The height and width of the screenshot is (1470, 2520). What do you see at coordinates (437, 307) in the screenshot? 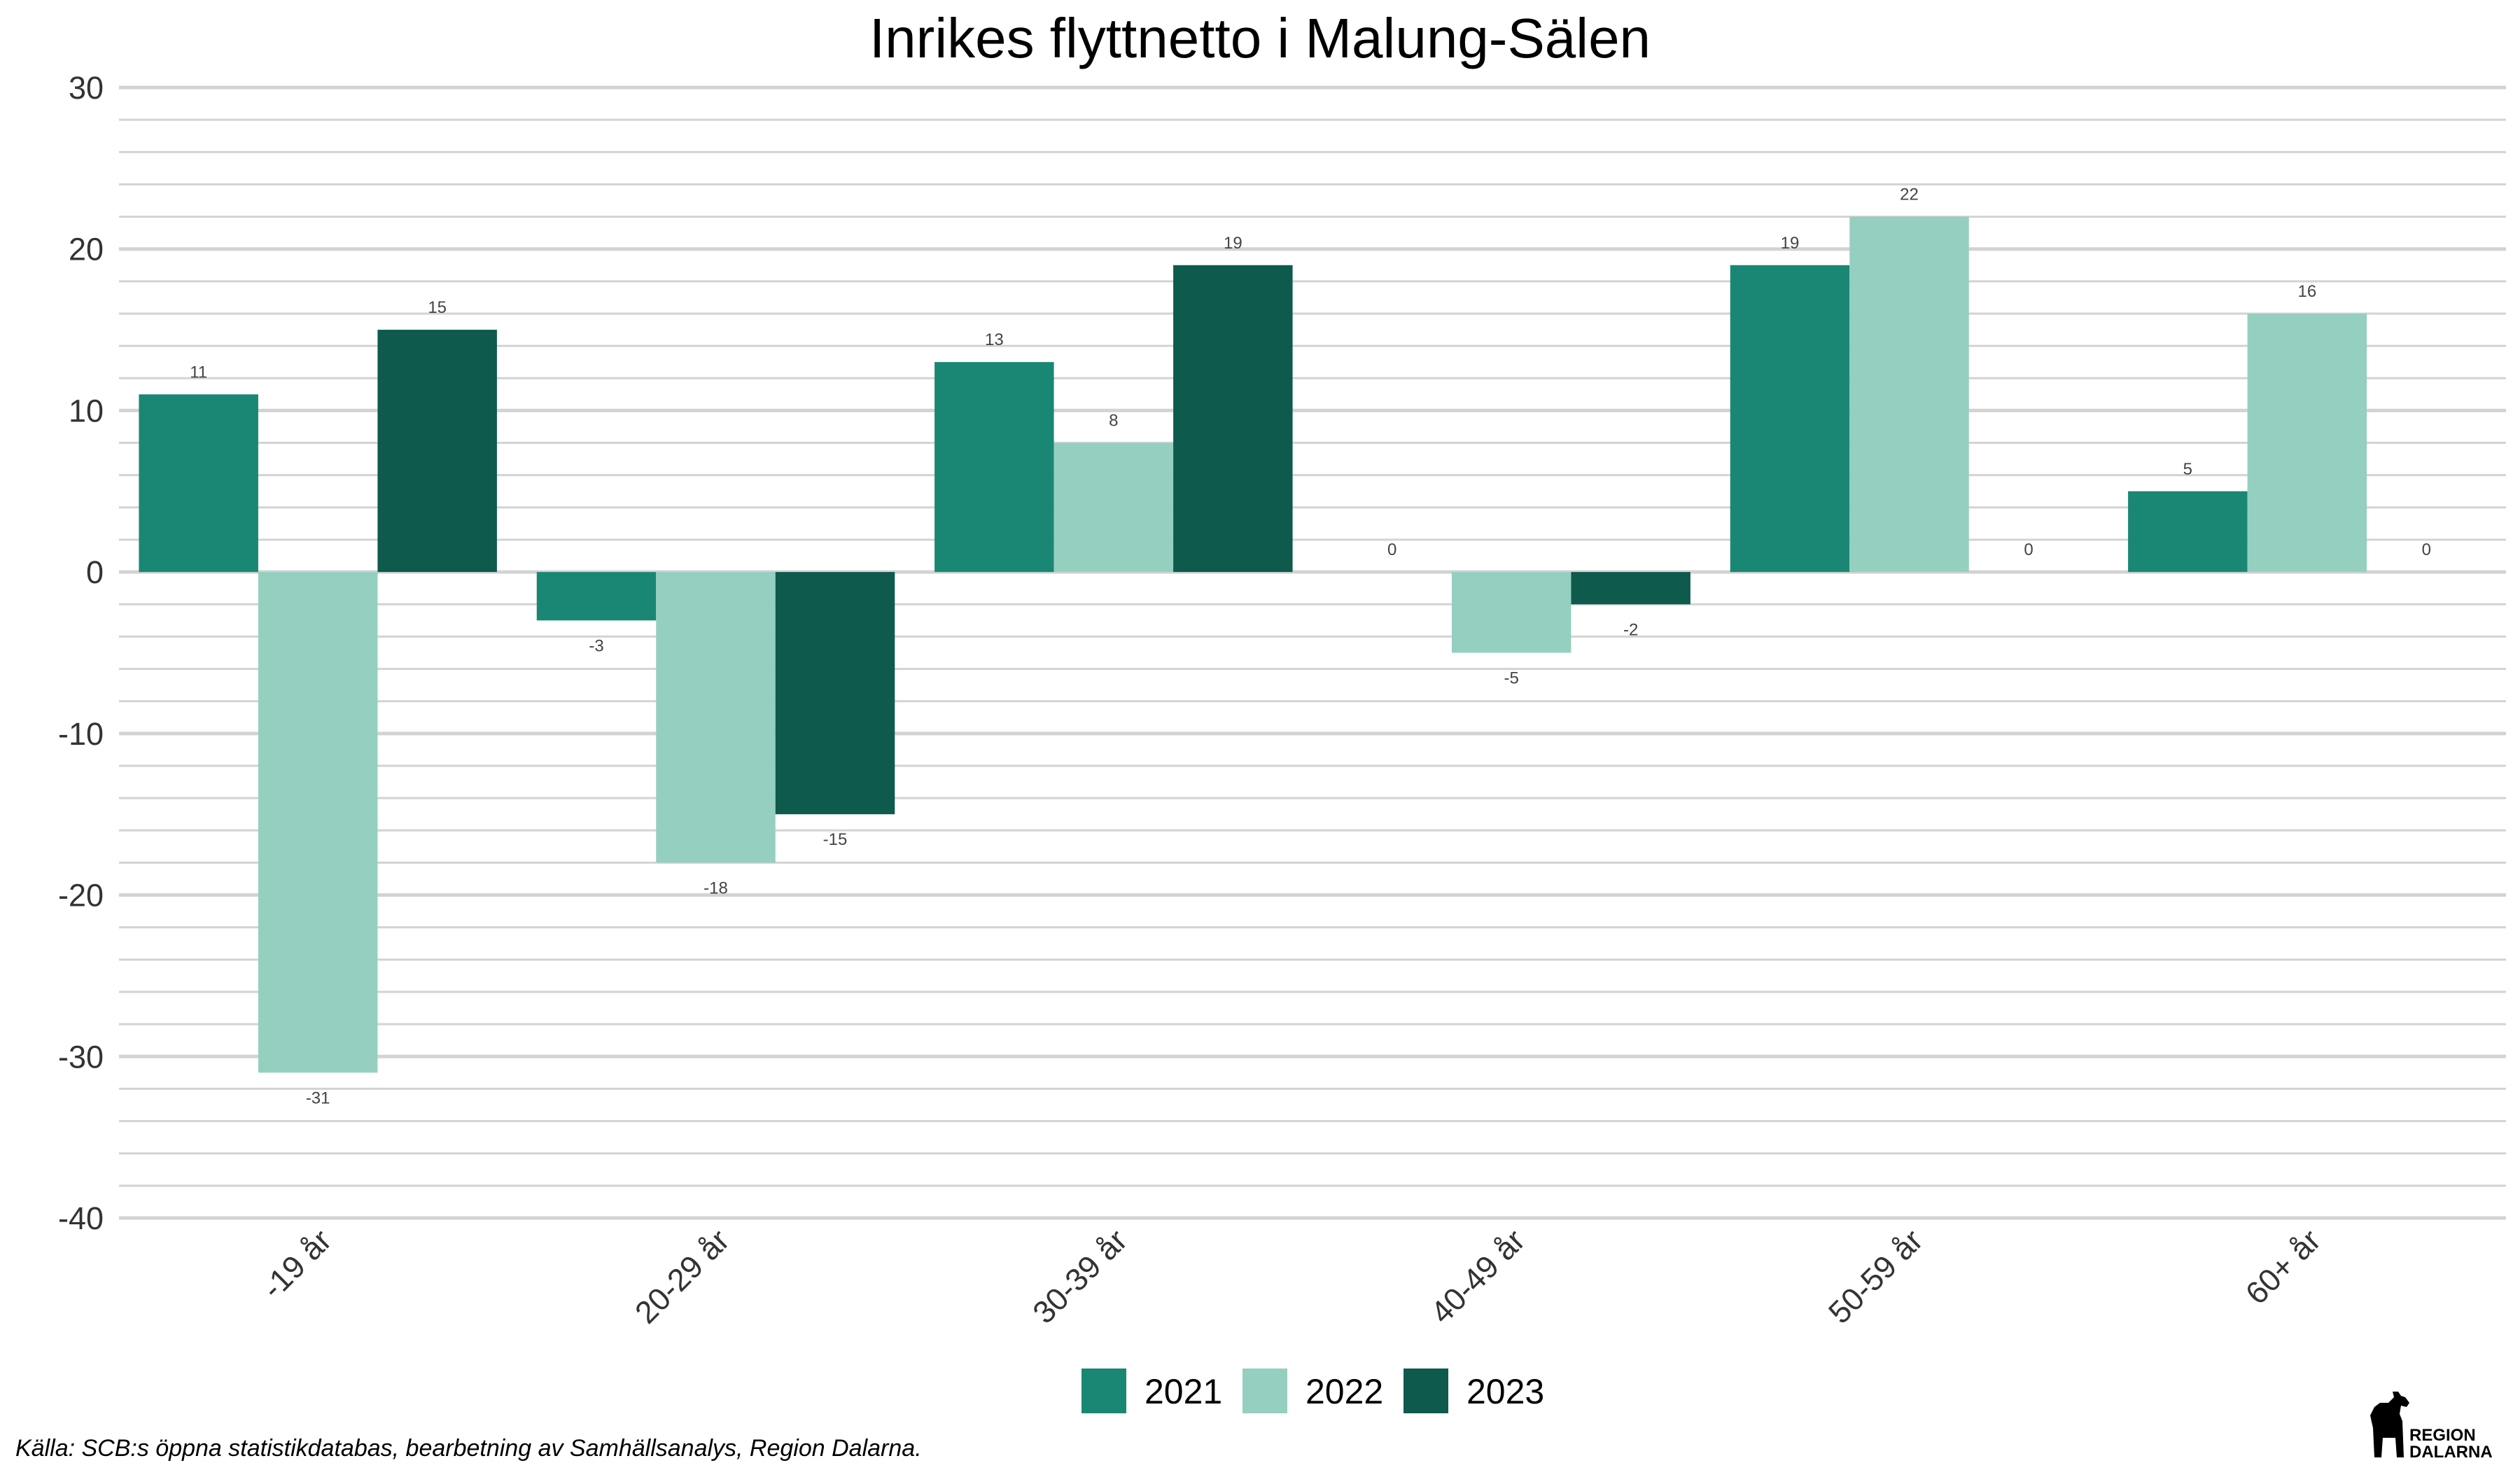
I see `data-label: 15` at bounding box center [437, 307].